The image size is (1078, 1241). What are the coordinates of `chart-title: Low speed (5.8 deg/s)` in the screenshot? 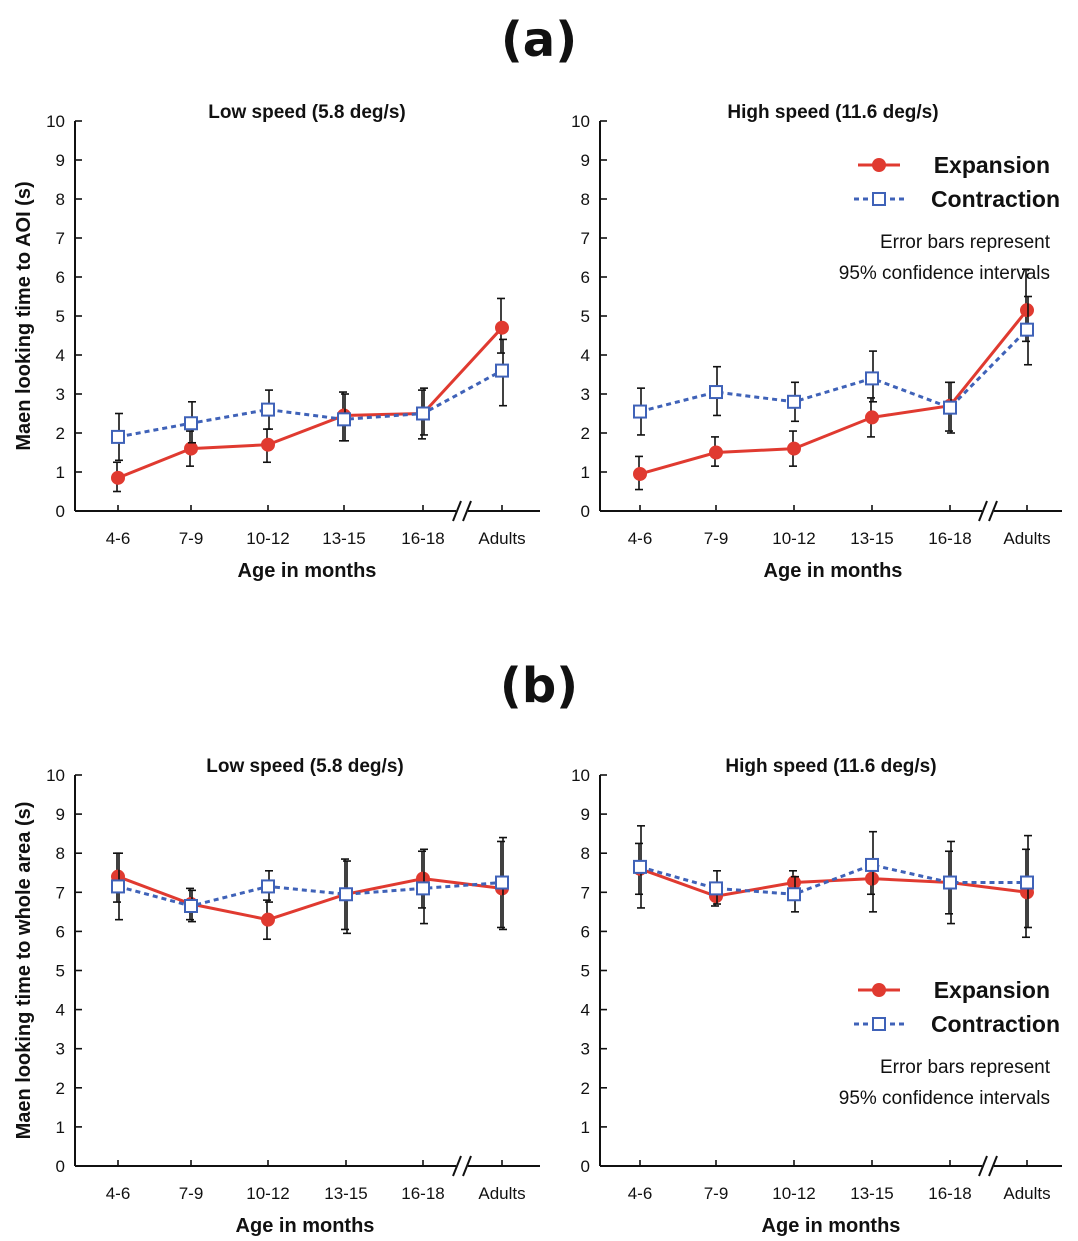 It's located at (306, 112).